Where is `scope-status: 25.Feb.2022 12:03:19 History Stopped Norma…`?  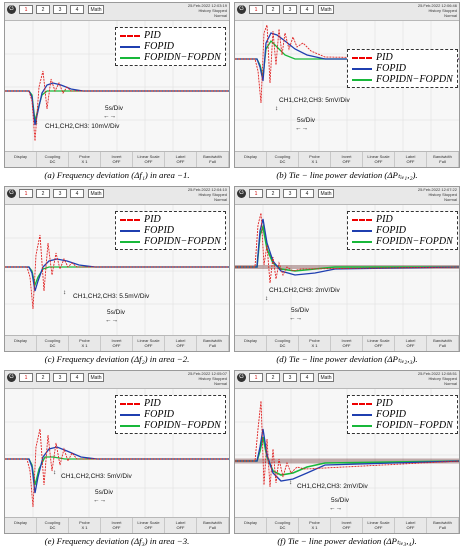 scope-status: 25.Feb.2022 12:03:19 History Stopped Norma… is located at coordinates (187, 10).